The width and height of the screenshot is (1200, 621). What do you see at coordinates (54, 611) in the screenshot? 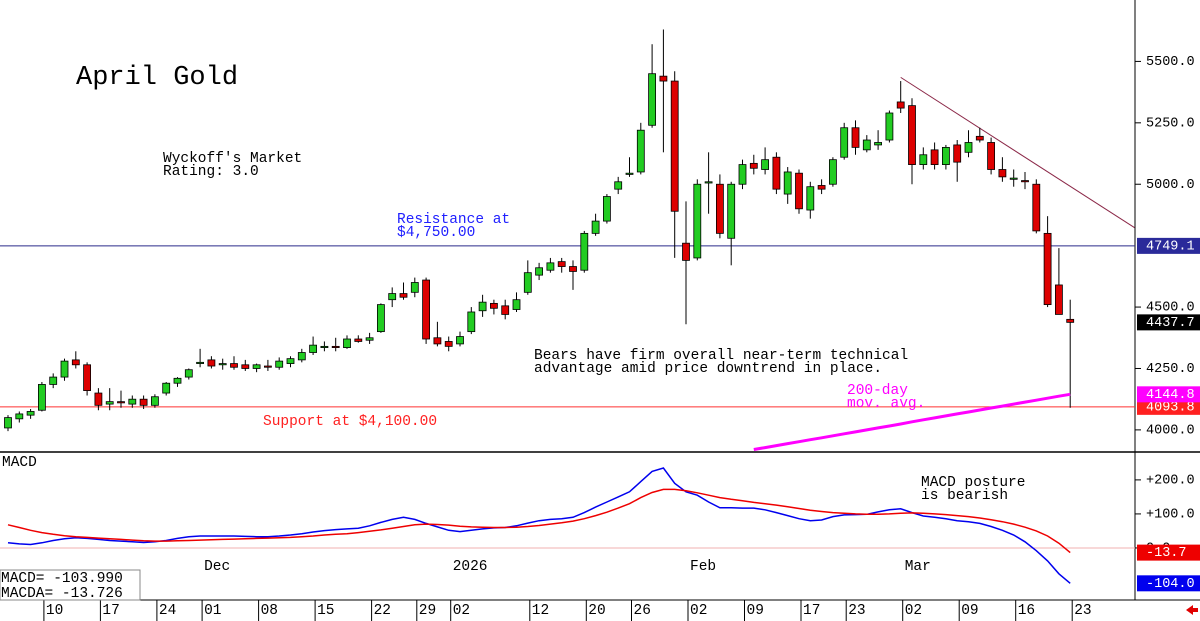
I see `x-tick-label: 10` at bounding box center [54, 611].